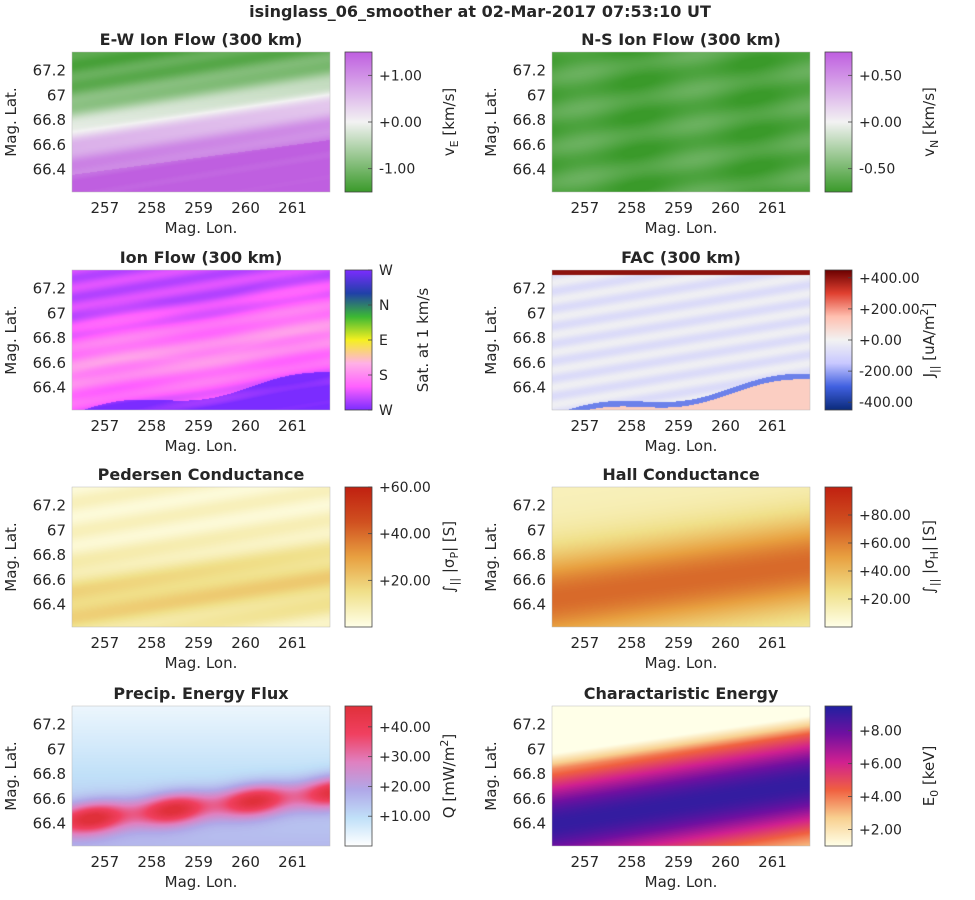  I want to click on colorbar-tick-label: +6.00, so click(880, 765).